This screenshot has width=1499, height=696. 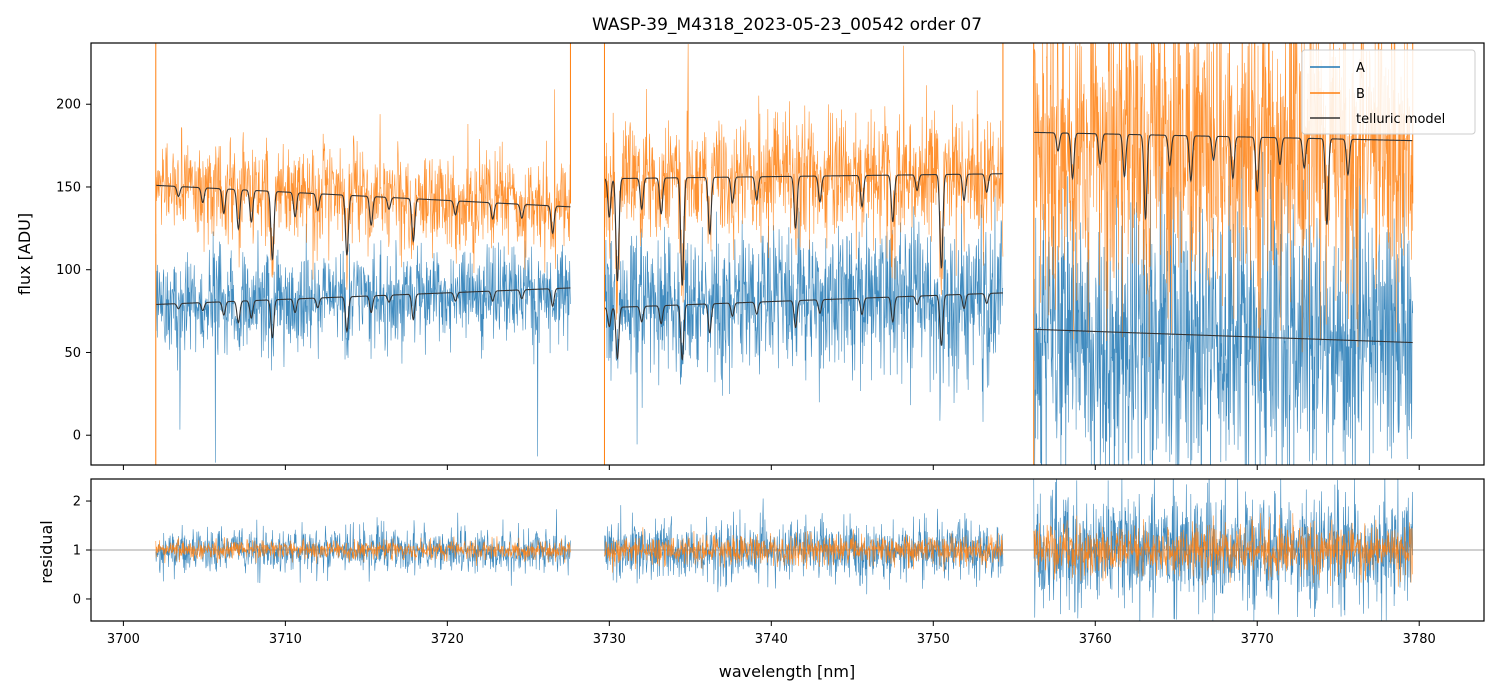 What do you see at coordinates (123, 639) in the screenshot?
I see `xtick-label-3700: 3700` at bounding box center [123, 639].